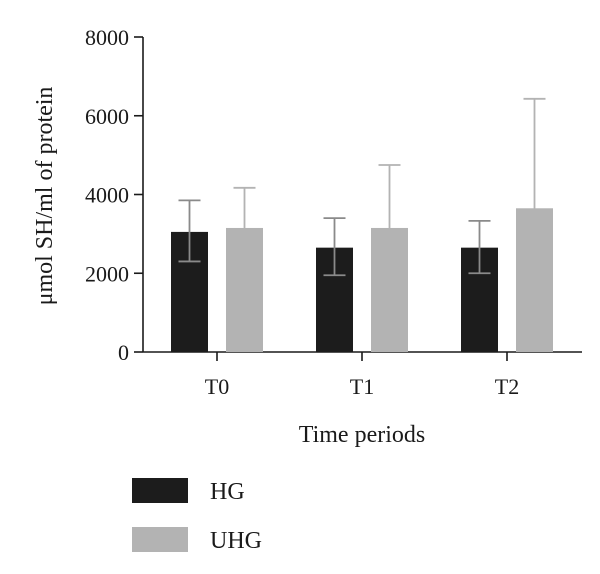 The width and height of the screenshot is (600, 574). What do you see at coordinates (227, 492) in the screenshot?
I see `legend-label-hg: HG` at bounding box center [227, 492].